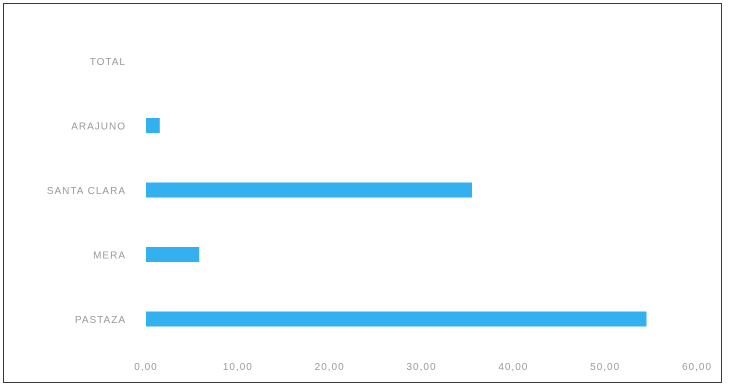 The image size is (729, 390). I want to click on category-label: PASTAZA, so click(100, 320).